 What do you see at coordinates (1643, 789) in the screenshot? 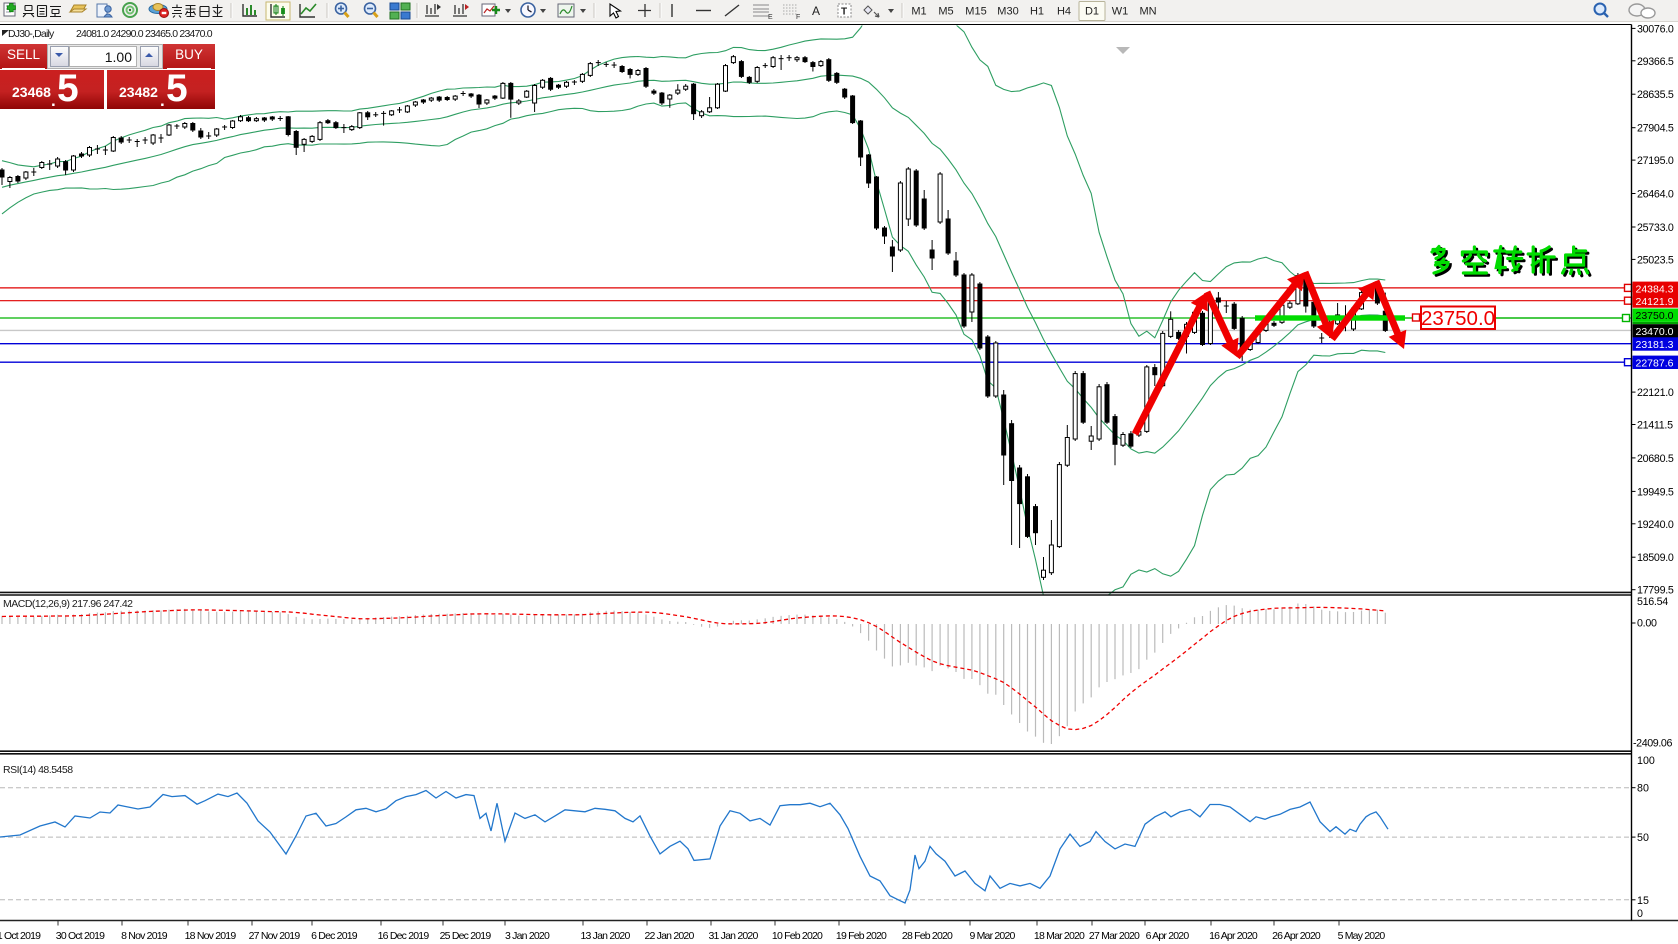
I see `svg-text: 80` at bounding box center [1643, 789].